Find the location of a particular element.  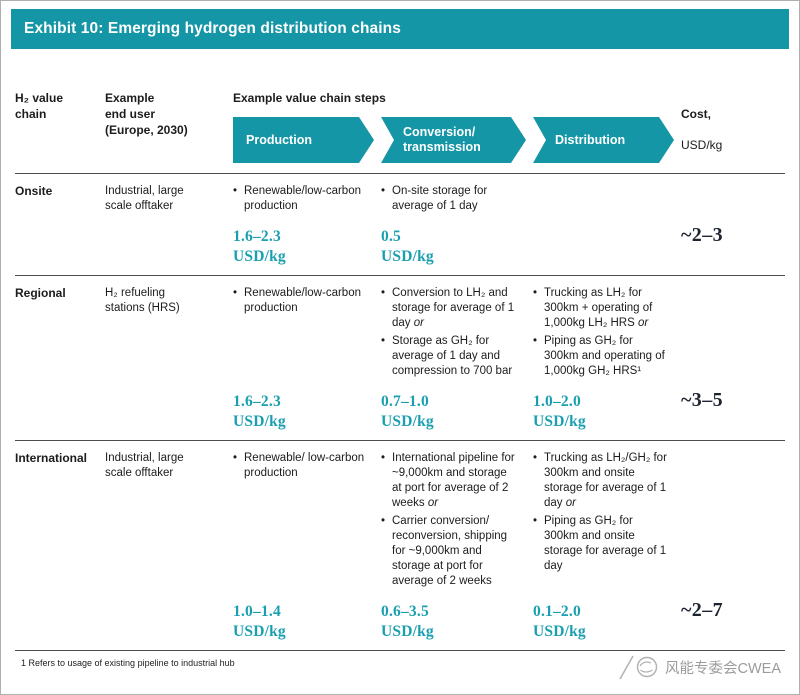

bullet-list: Renewable/ low-carbon production is located at coordinates (300, 467).